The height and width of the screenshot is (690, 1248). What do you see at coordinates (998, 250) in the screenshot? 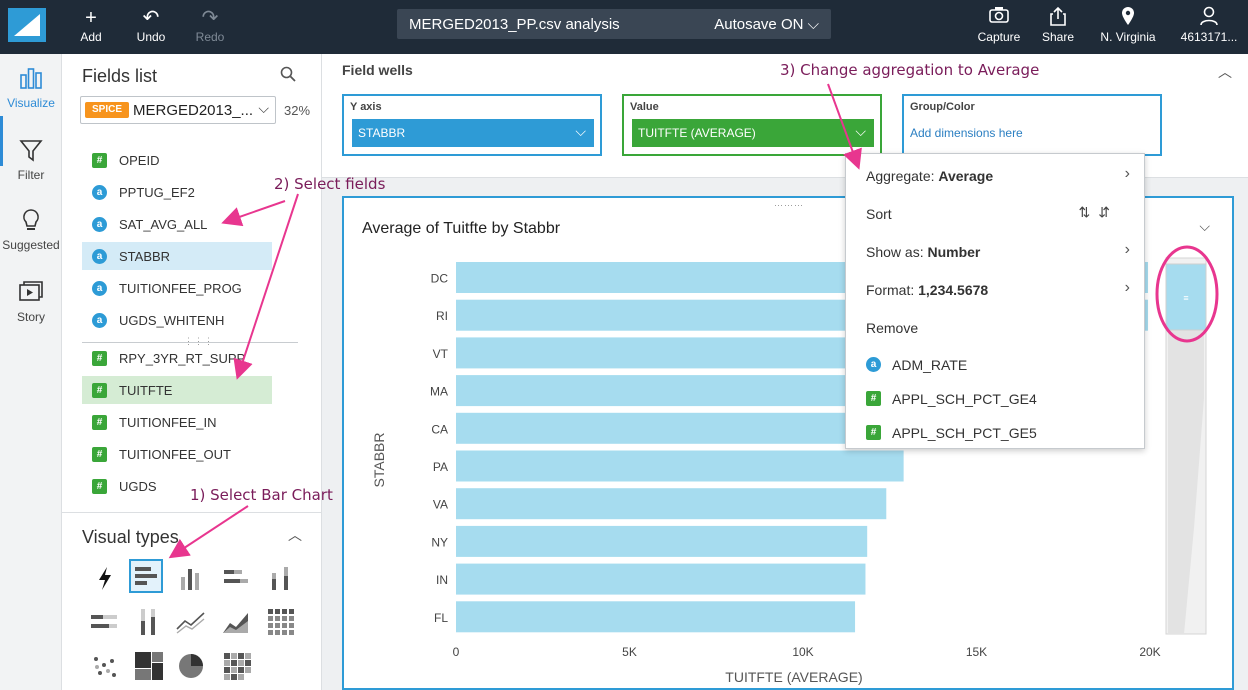
I see `show-as-menu-item: Show as: Number ›` at bounding box center [998, 250].